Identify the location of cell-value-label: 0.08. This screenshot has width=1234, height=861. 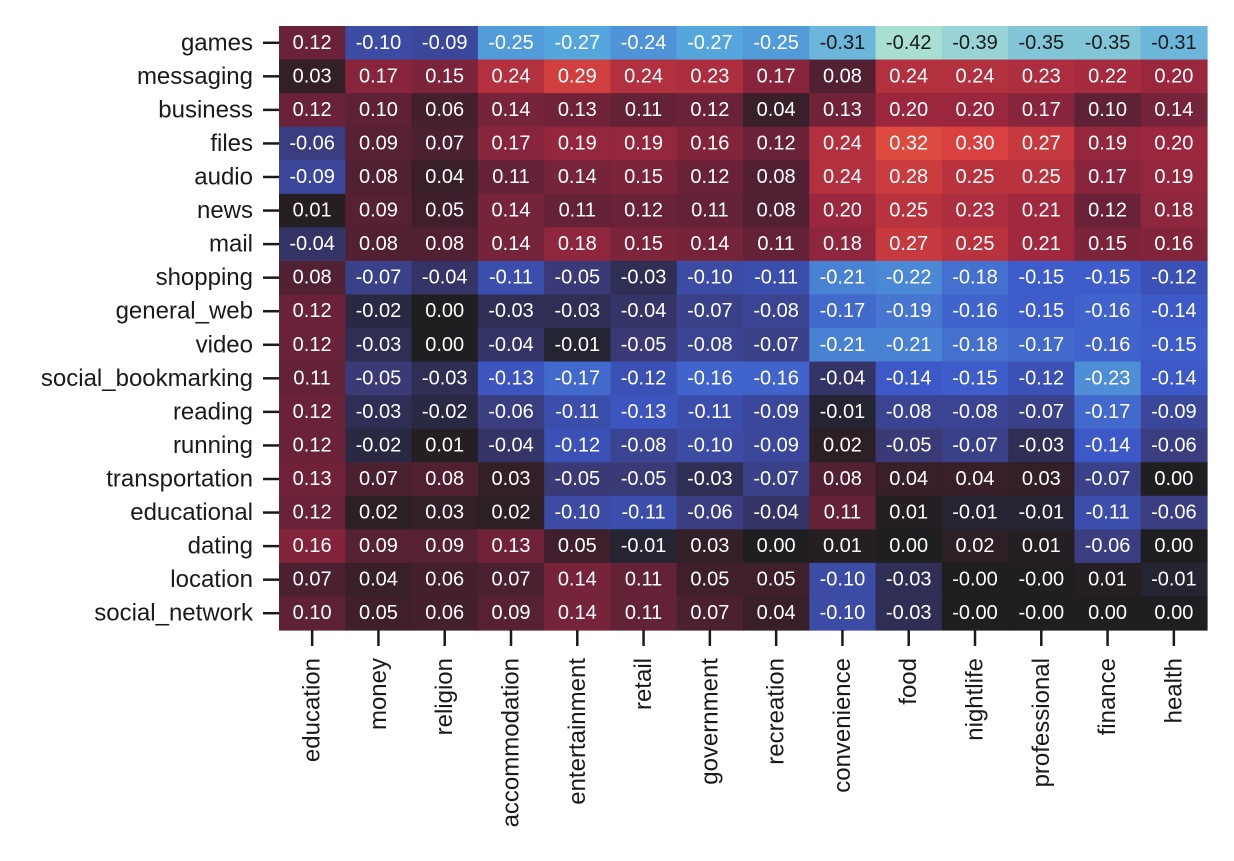
(842, 76).